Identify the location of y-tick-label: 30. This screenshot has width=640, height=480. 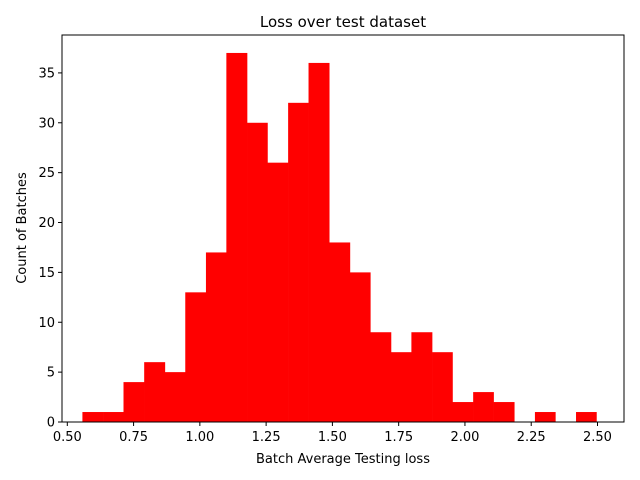
(46, 123).